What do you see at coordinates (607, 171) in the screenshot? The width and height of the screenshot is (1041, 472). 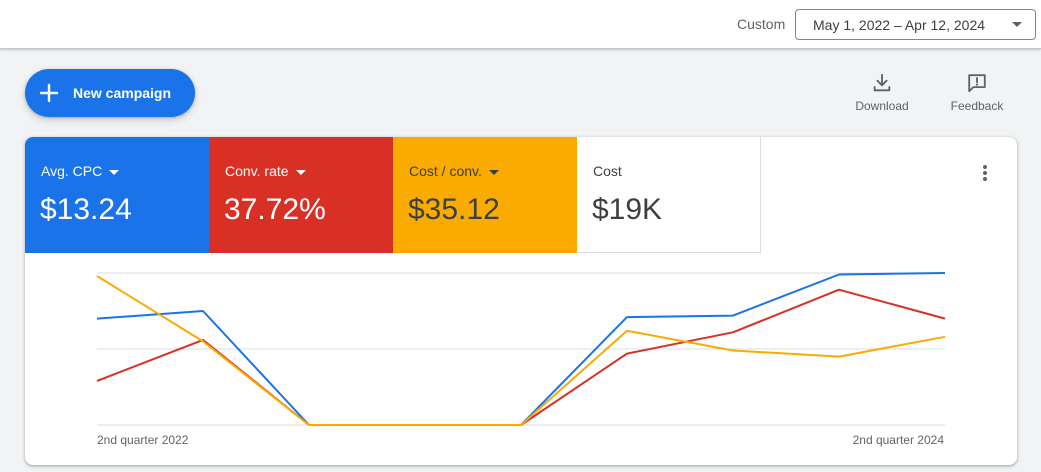 I see `metric-name: Cost` at bounding box center [607, 171].